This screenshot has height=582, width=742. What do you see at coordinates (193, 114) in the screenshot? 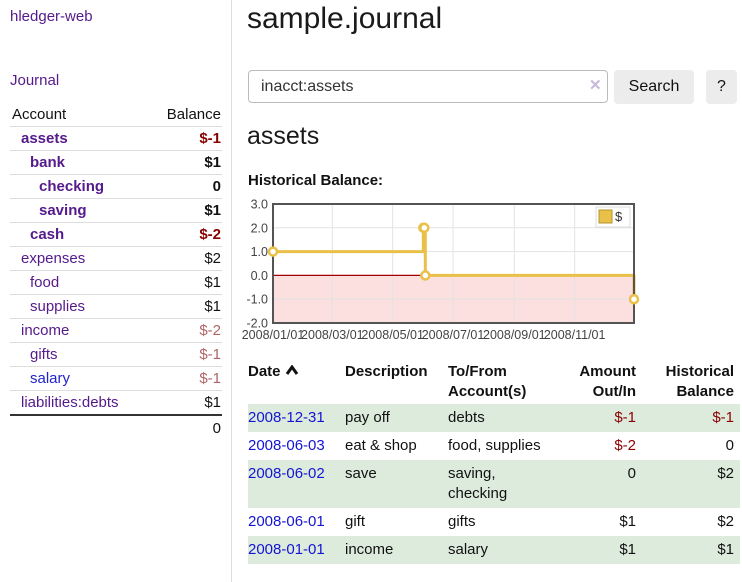
I see `balance-column-header: Balance` at bounding box center [193, 114].